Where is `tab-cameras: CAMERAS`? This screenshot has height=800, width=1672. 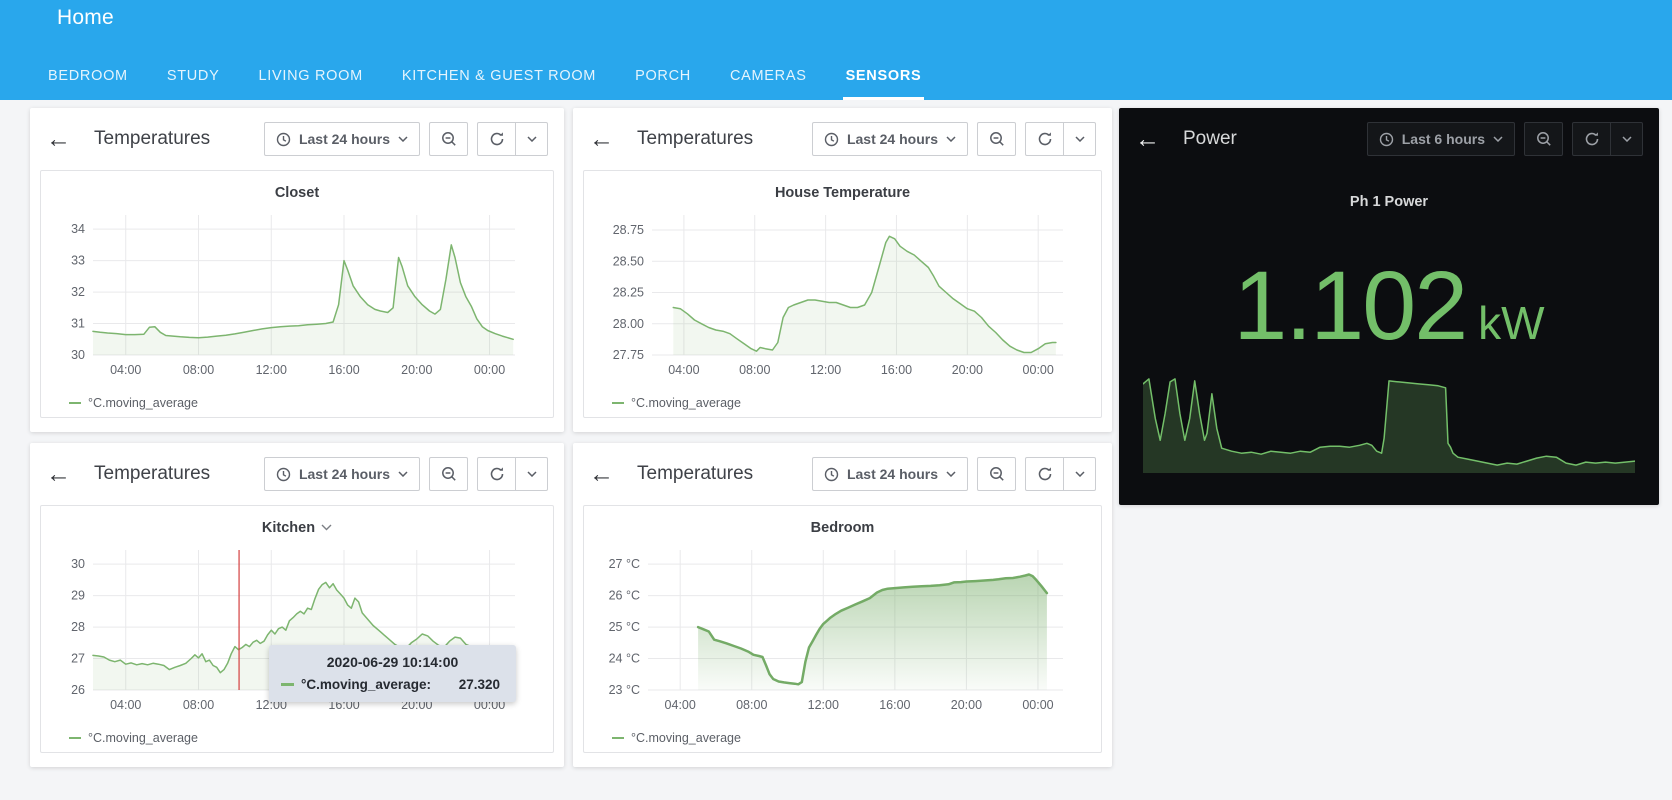 tab-cameras: CAMERAS is located at coordinates (768, 76).